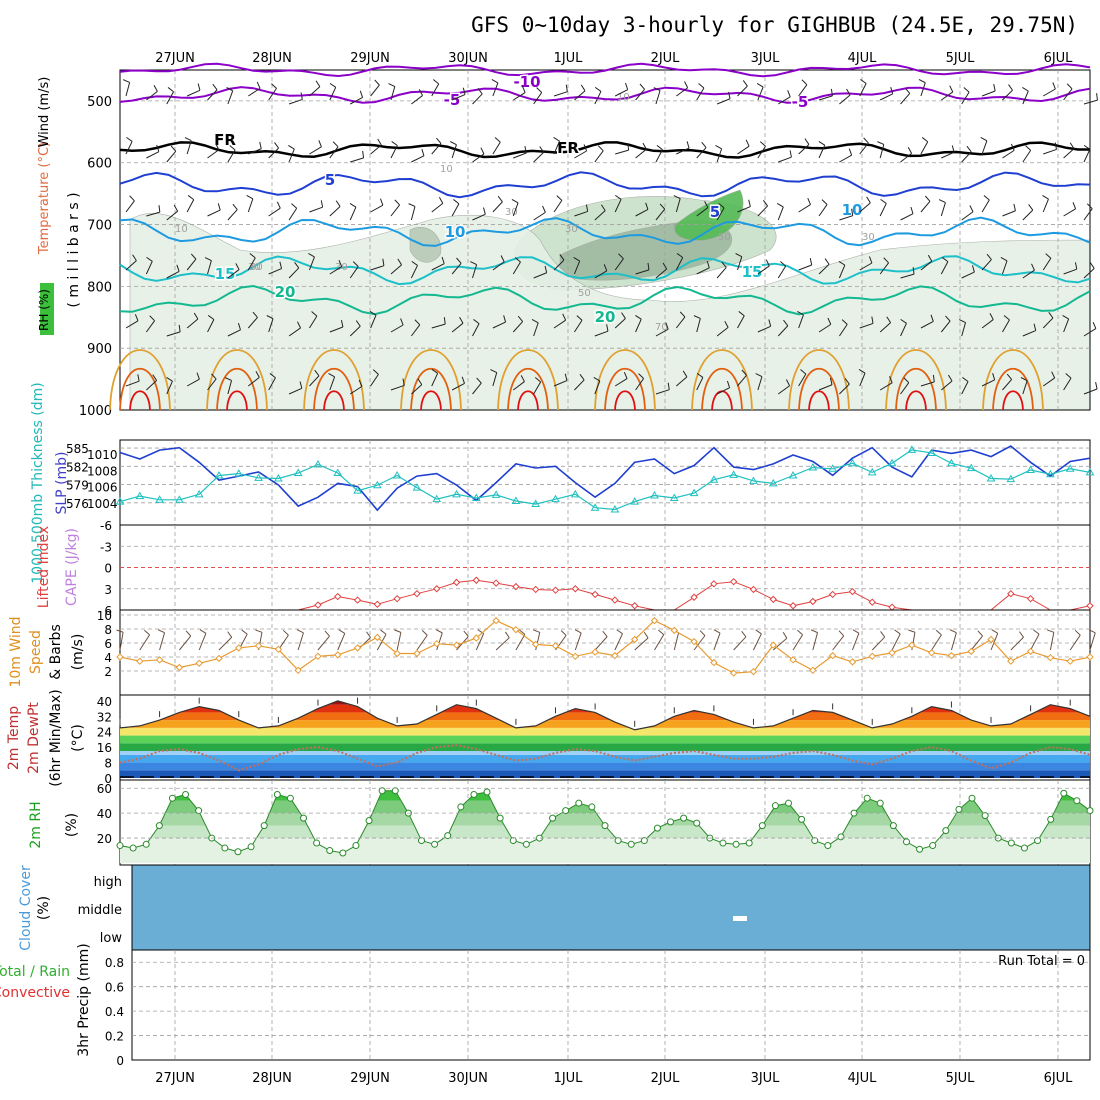 Image resolution: width=1100 pixels, height=1100 pixels. I want to click on ylabel-millibars: ( m i l l i b a r s ), so click(74, 249).